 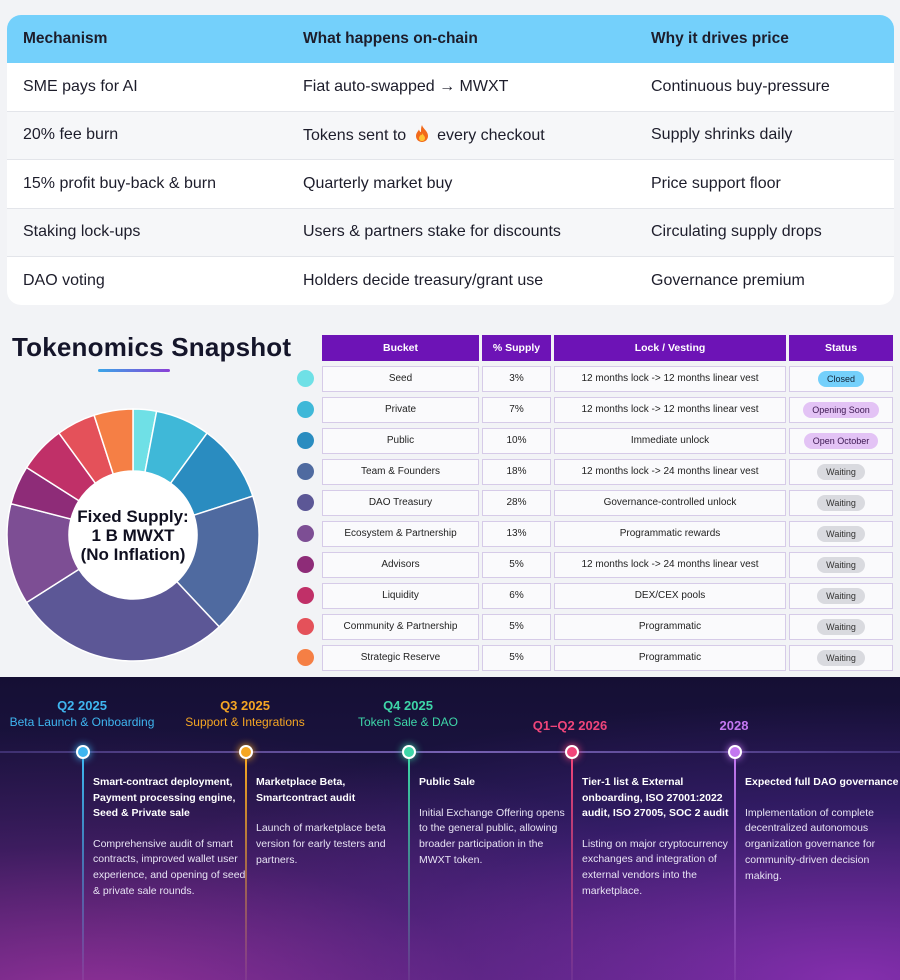 I want to click on status-cell: Open October, so click(x=841, y=440).